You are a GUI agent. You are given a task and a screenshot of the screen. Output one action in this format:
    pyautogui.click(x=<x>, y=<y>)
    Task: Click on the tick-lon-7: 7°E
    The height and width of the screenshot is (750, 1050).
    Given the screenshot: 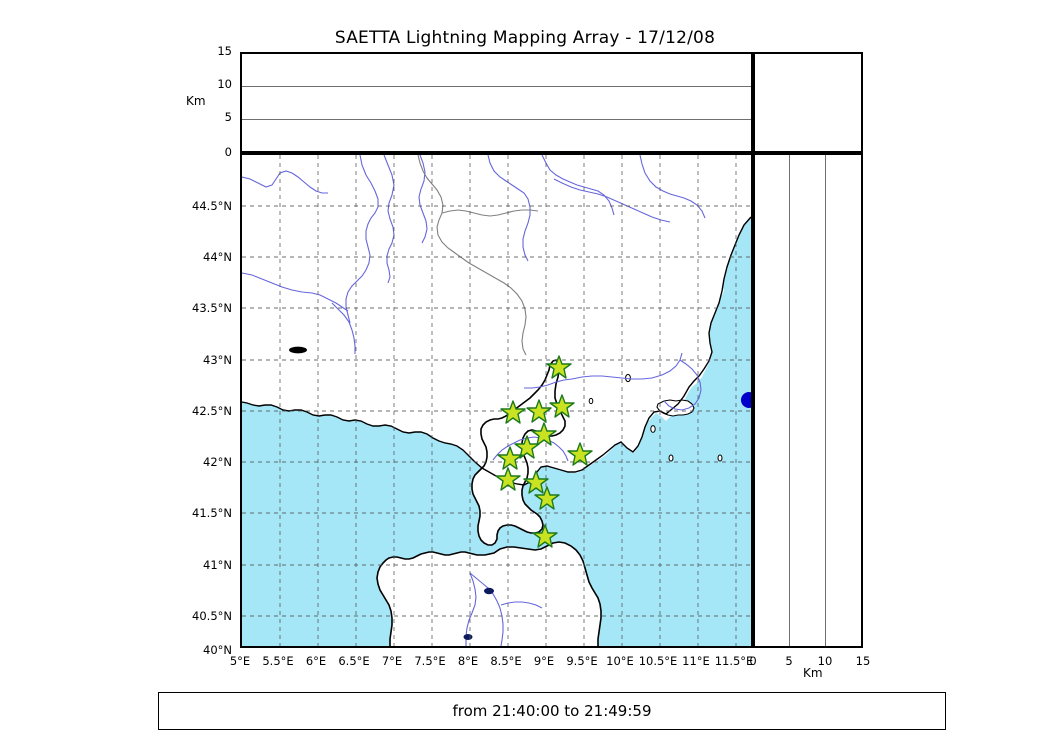 What is the action you would take?
    pyautogui.click(x=392, y=661)
    